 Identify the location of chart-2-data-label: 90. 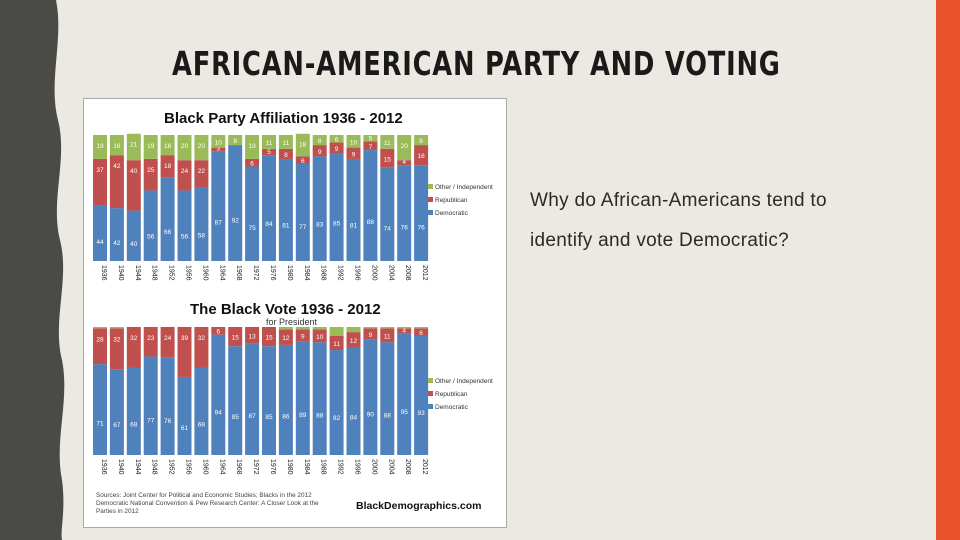
(371, 415).